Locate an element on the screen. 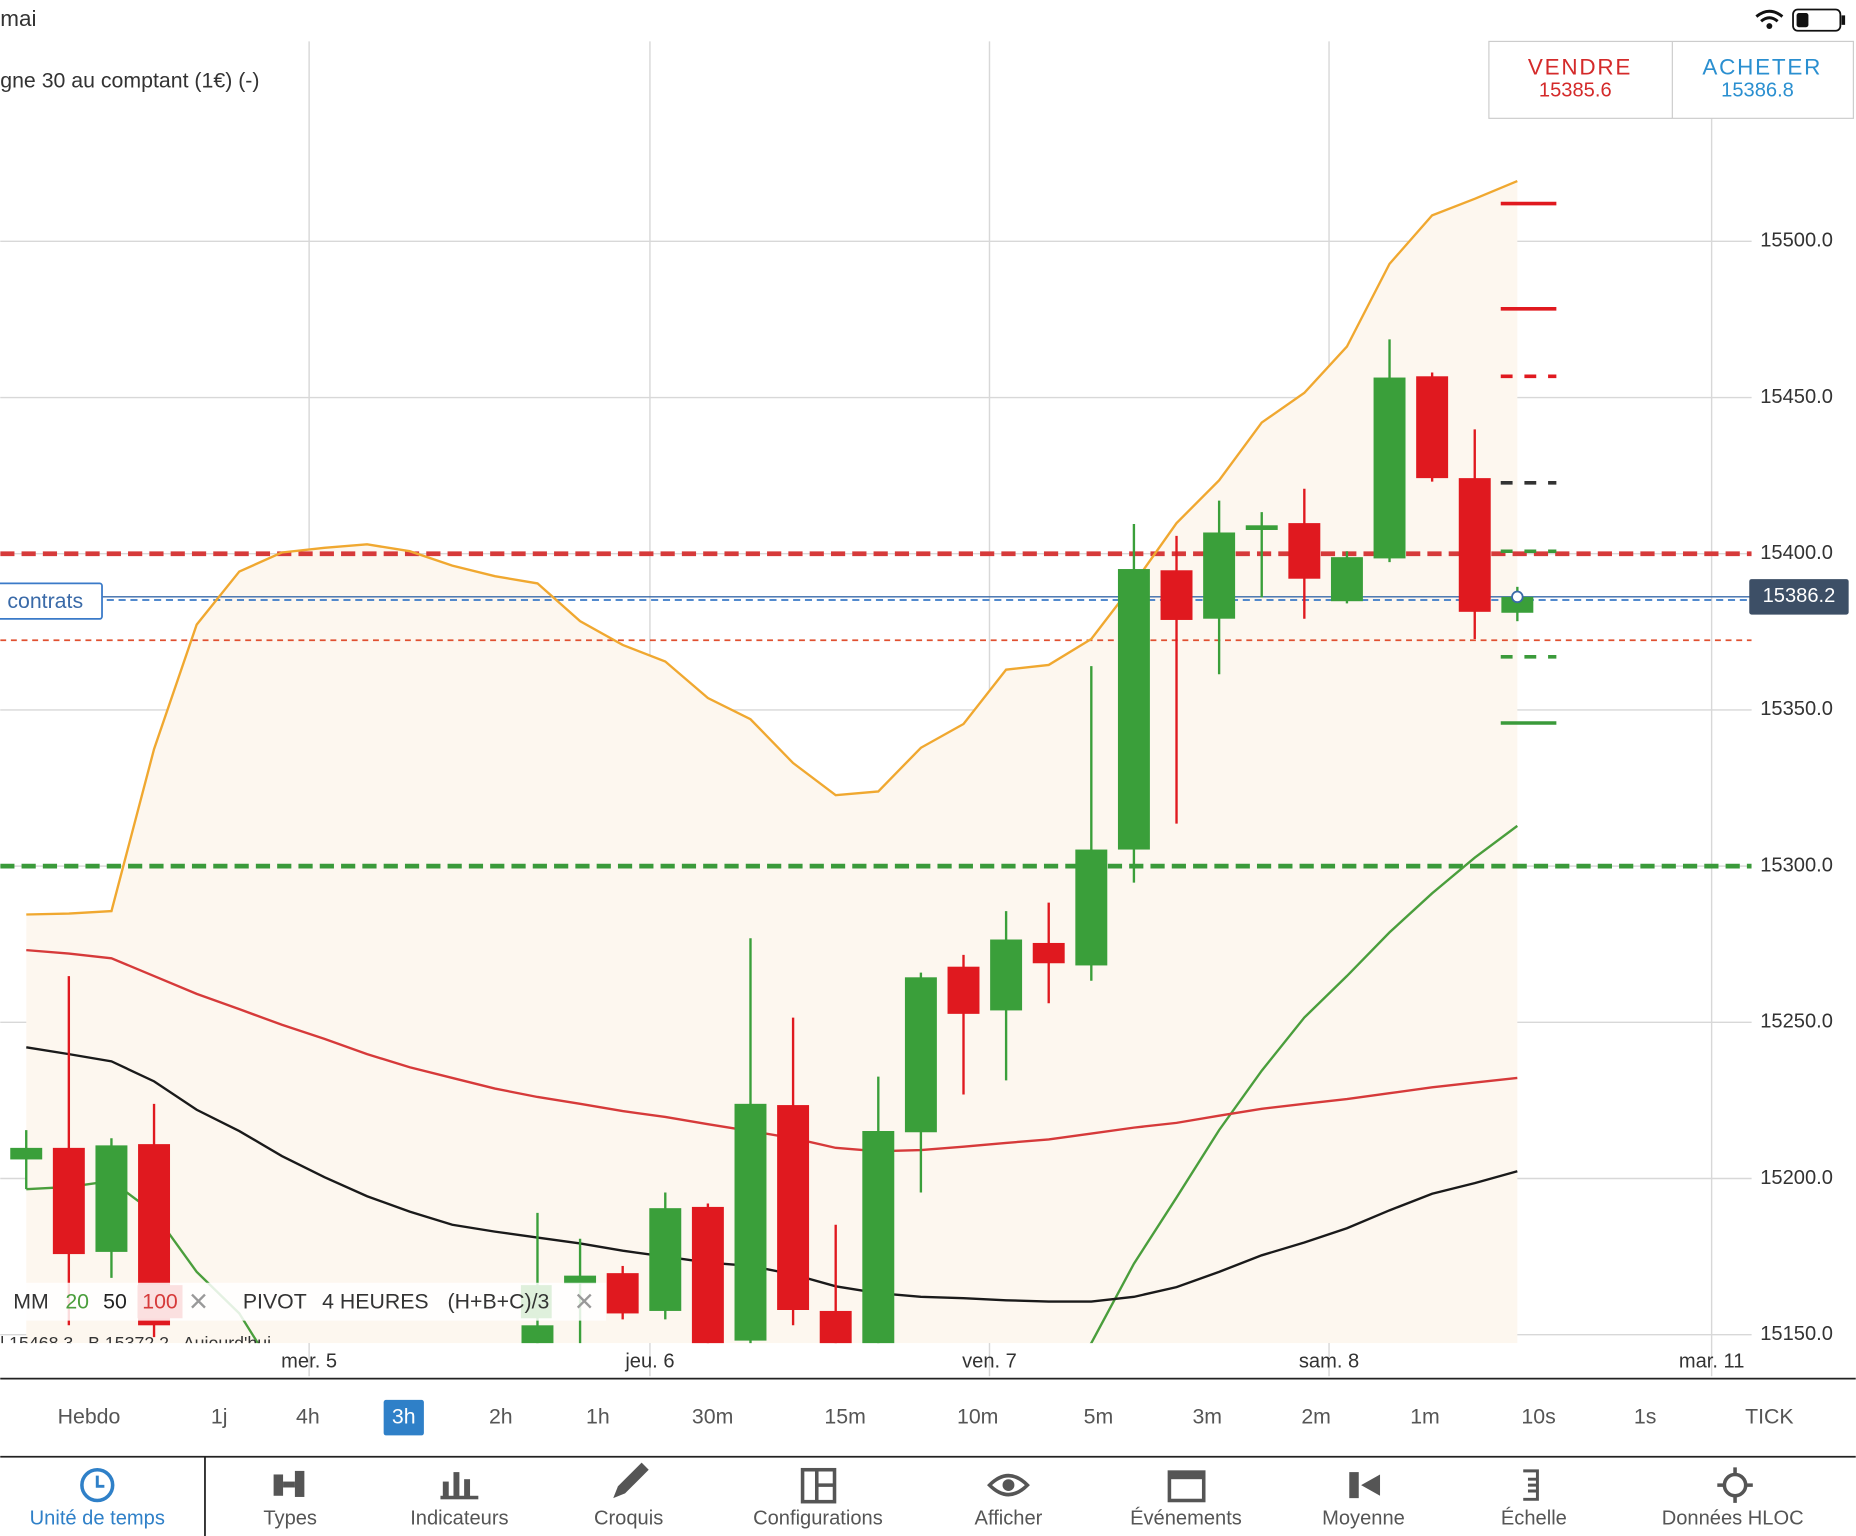 This screenshot has width=1856, height=1536. instrument-name: gne 30 au comptant (1€) (-) is located at coordinates (129, 80).